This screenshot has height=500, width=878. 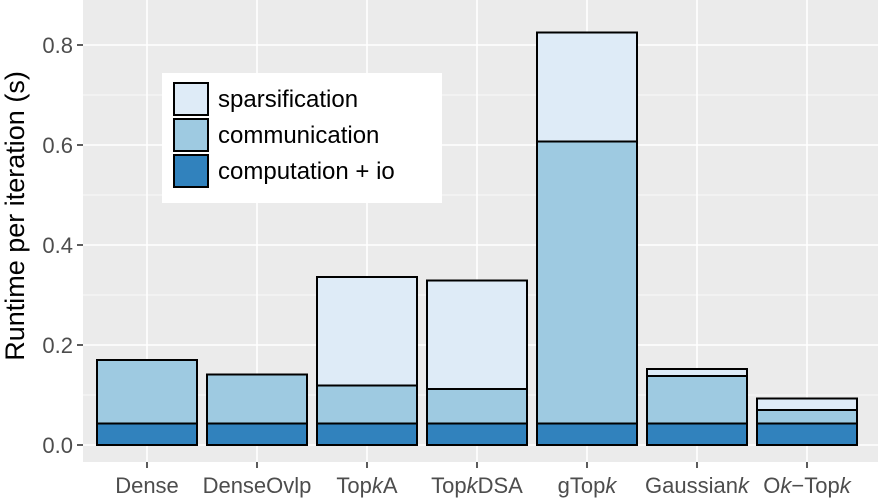 I want to click on y-axis: 0.0 0.2 0.4 0.6 0.8, so click(x=62, y=245).